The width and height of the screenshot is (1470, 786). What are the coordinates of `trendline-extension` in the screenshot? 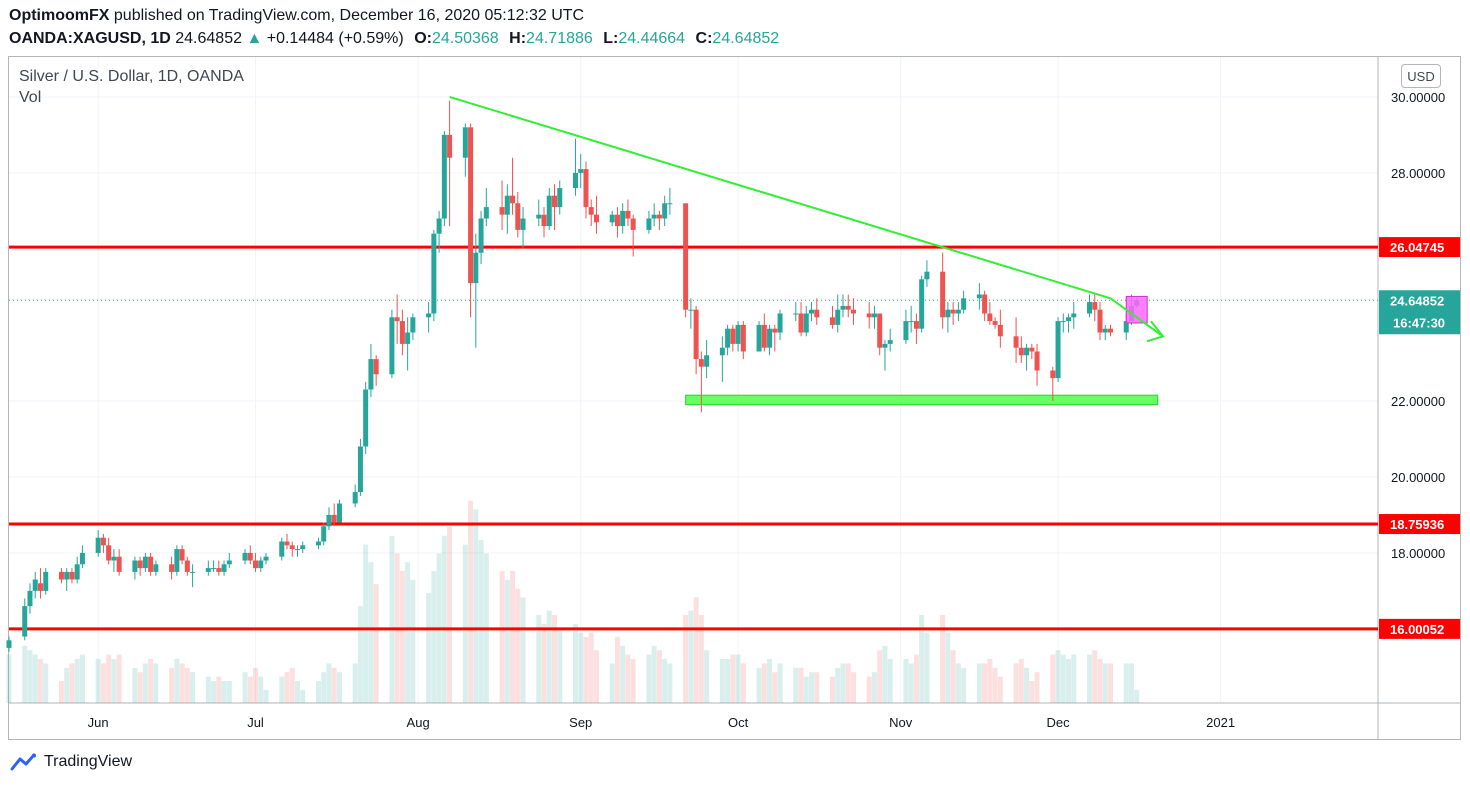 It's located at (1136, 317).